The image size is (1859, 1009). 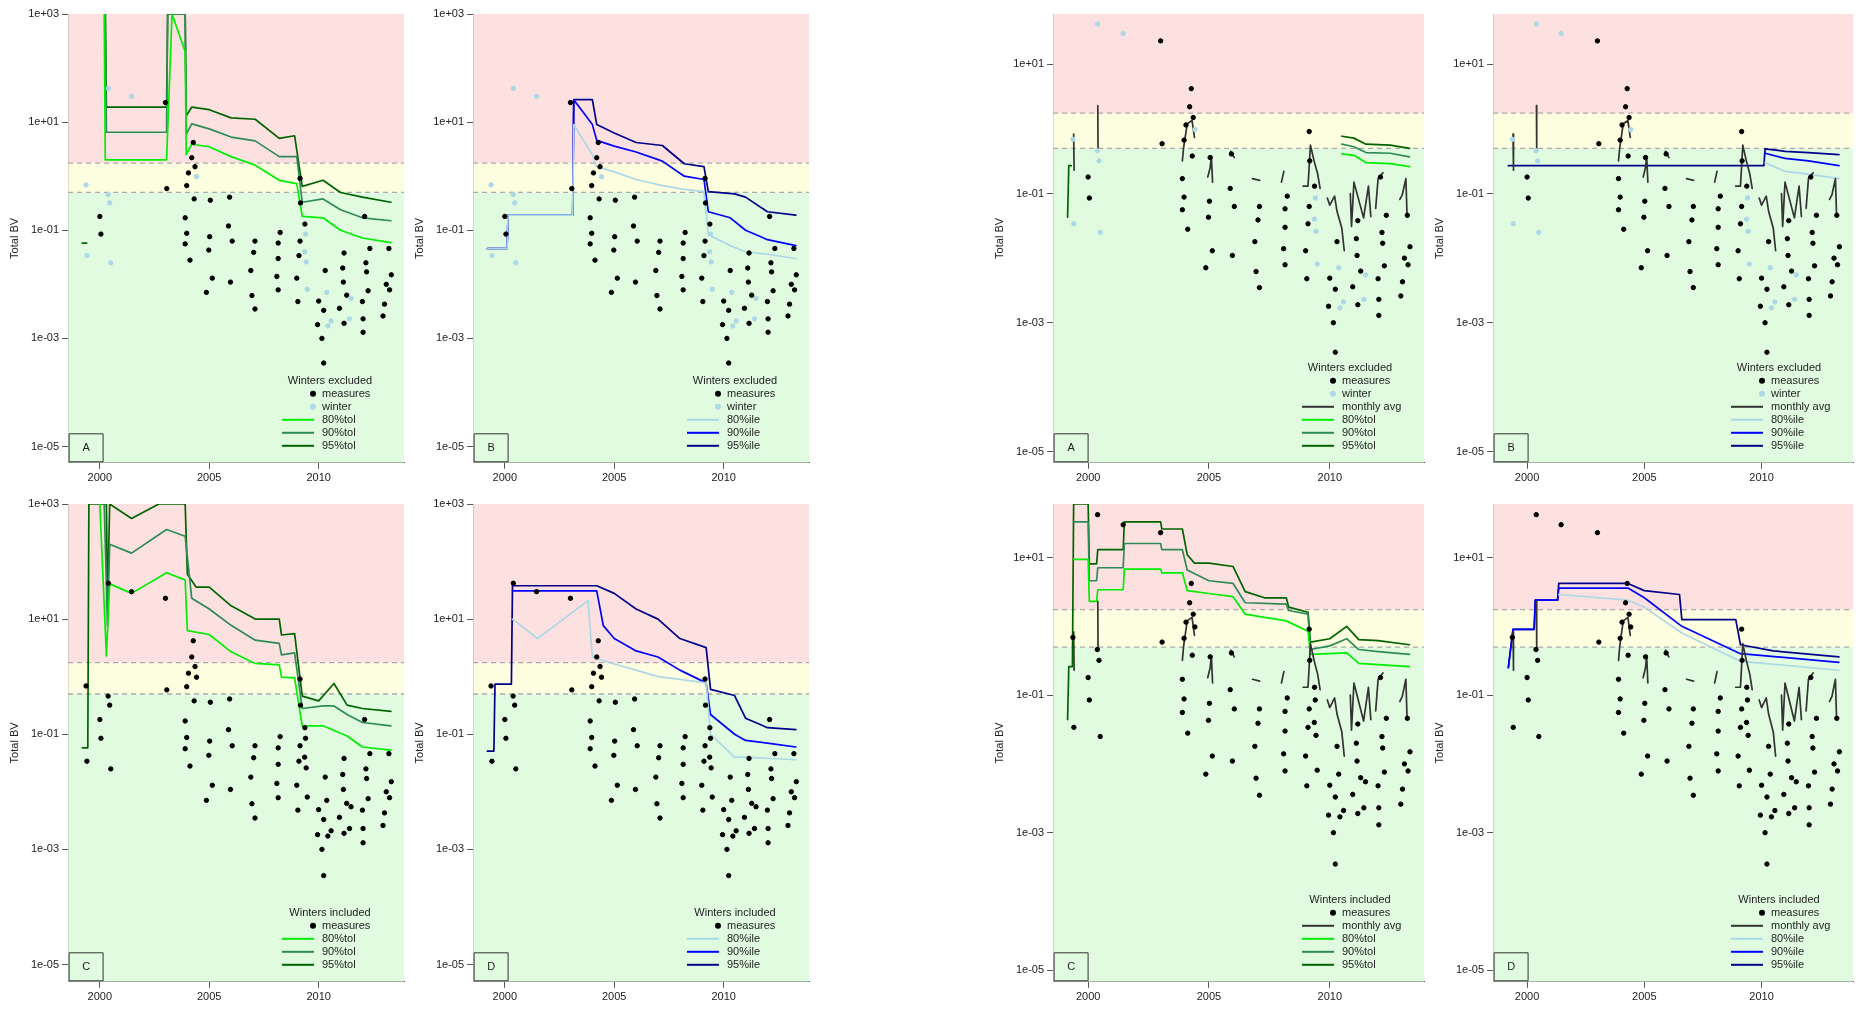 What do you see at coordinates (1511, 446) in the screenshot?
I see `annotation: B` at bounding box center [1511, 446].